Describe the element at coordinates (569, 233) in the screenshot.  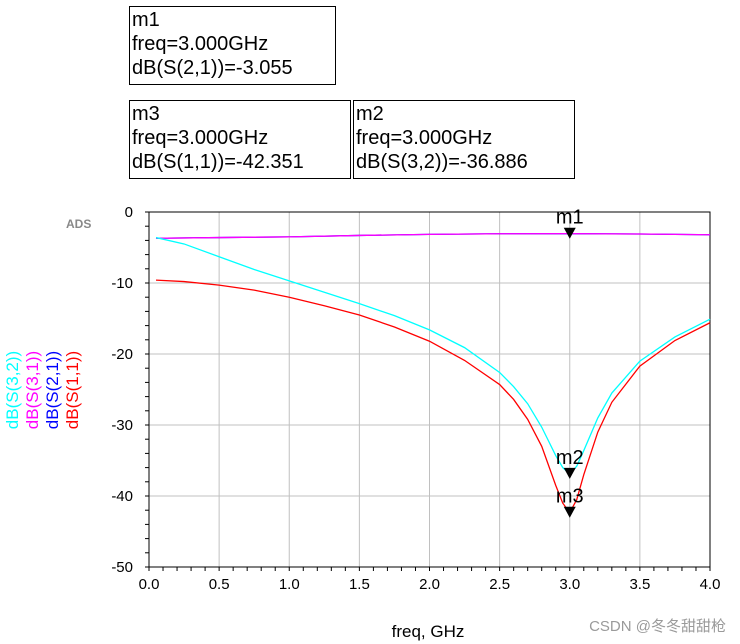
I see `marker-triangle-m1` at that location.